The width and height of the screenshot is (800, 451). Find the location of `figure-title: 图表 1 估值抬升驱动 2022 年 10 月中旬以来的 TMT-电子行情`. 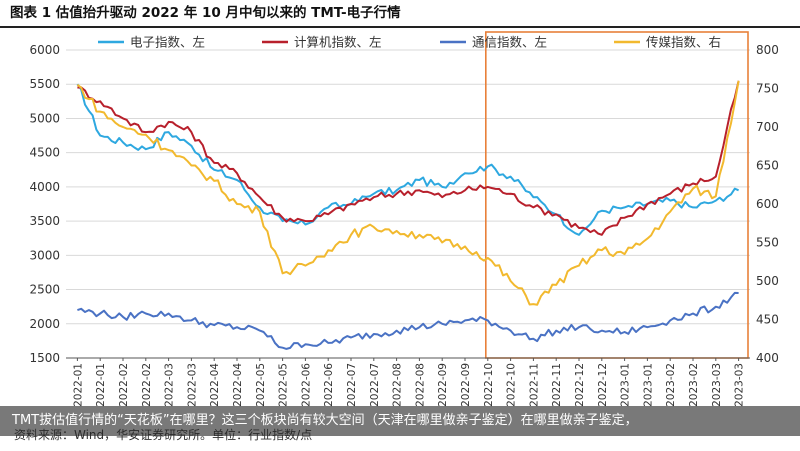

figure-title: 图表 1 估值抬升驱动 2022 年 10 月中旬以来的 TMT-电子行情 is located at coordinates (205, 13).